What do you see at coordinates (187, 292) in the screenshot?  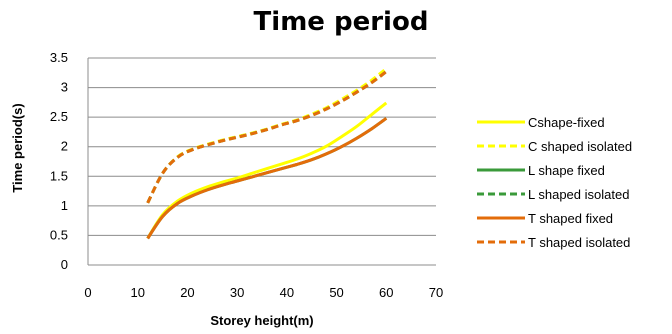 I see `x-tick-label: 20` at bounding box center [187, 292].